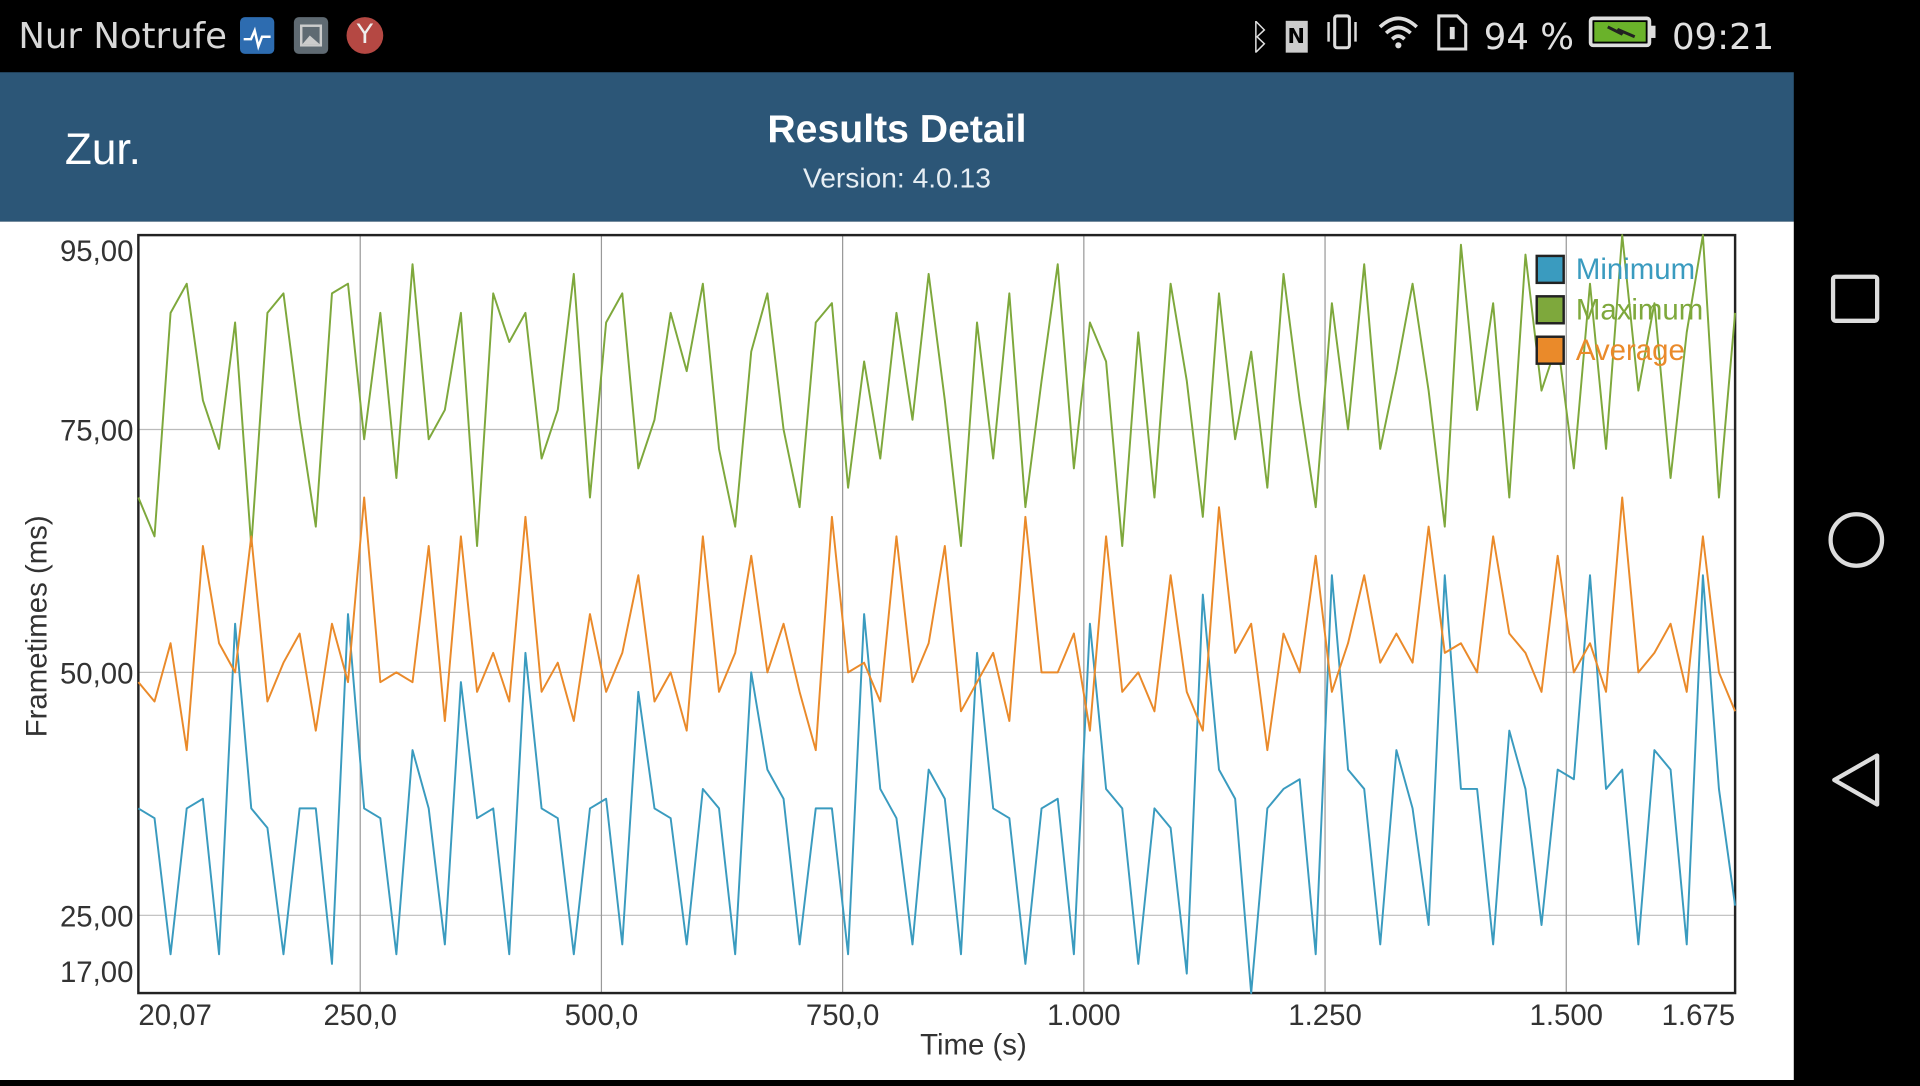 Image resolution: width=1920 pixels, height=1086 pixels. Describe the element at coordinates (1398, 36) in the screenshot. I see `wifi-icon` at that location.